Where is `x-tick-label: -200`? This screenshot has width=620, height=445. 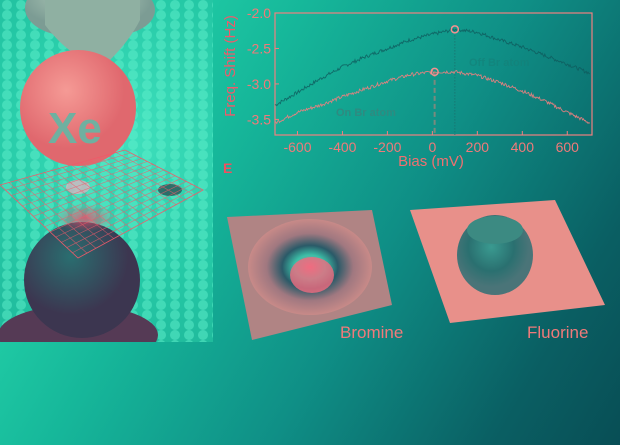
x-tick-label: -200 is located at coordinates (387, 147).